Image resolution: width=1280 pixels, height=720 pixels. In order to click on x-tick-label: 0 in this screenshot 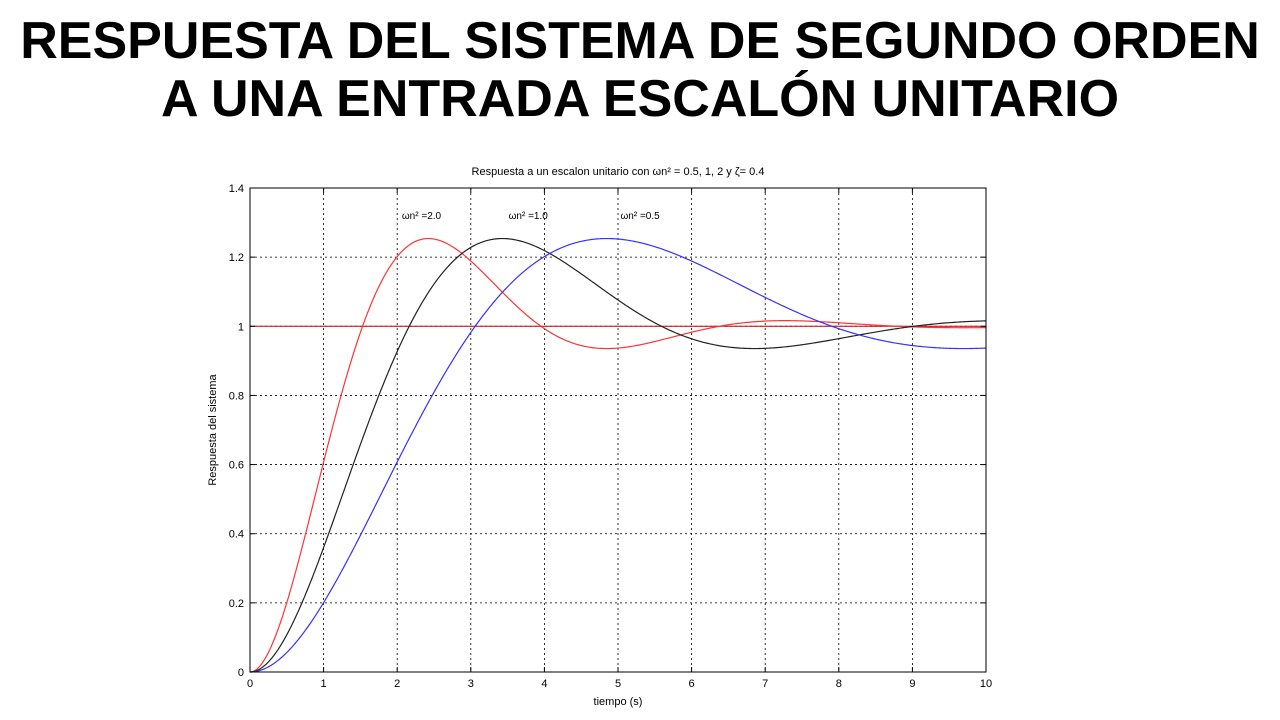, I will do `click(250, 684)`.